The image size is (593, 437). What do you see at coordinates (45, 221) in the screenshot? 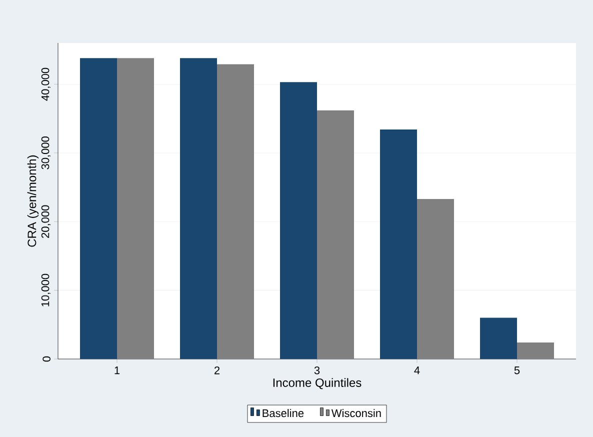
I see `y-tick-label: 20,000` at bounding box center [45, 221].